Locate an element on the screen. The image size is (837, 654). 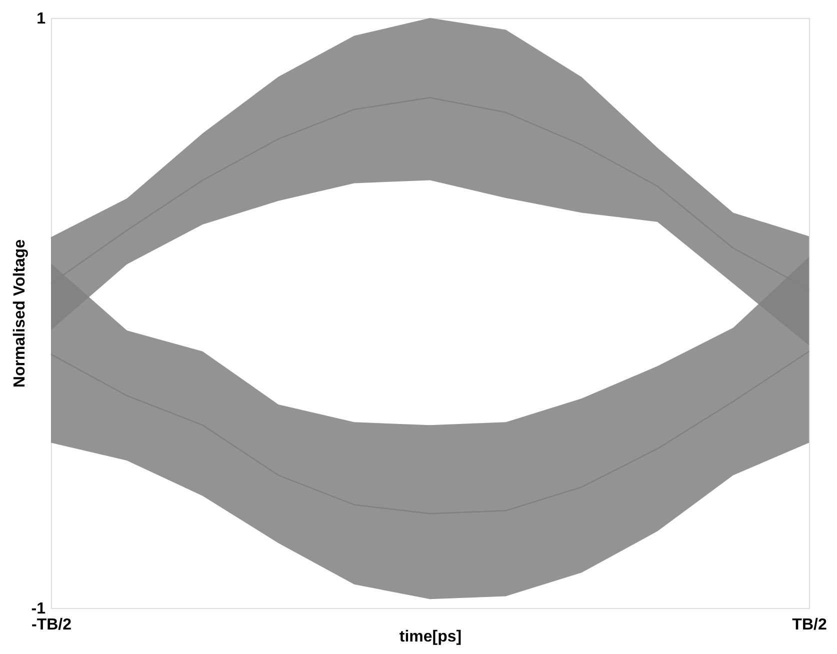
x-axis-title: time[ps] is located at coordinates (430, 637).